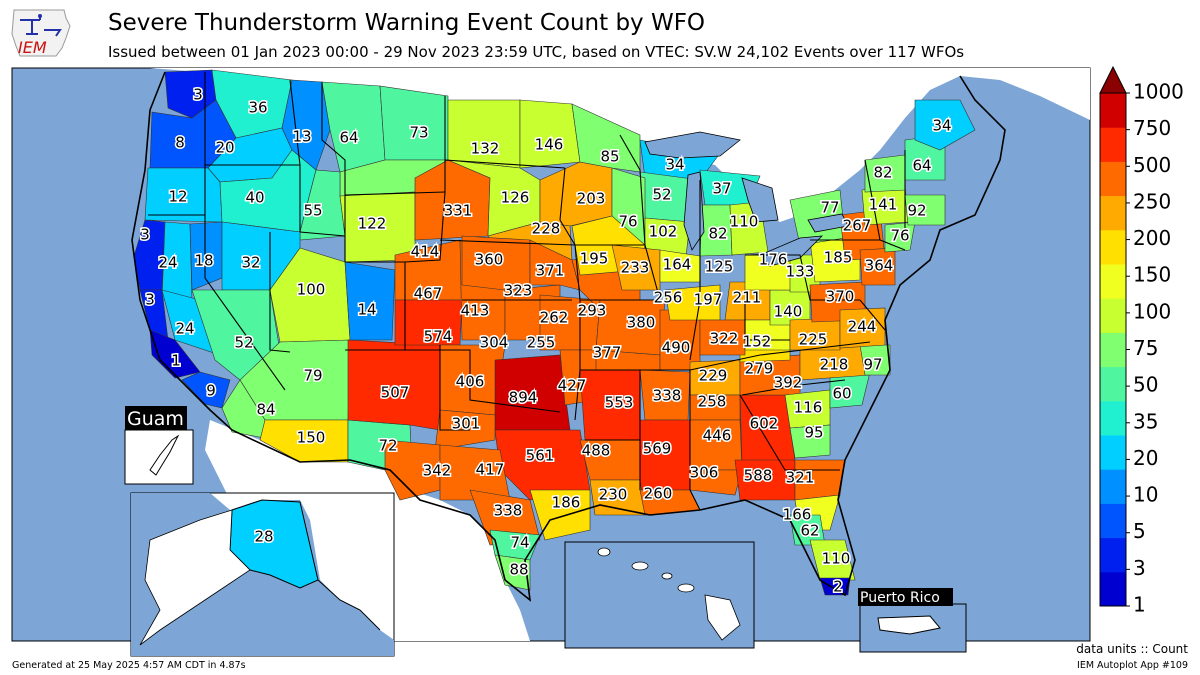 This screenshot has width=1200, height=675. Describe the element at coordinates (1113, 79) in the screenshot. I see `colorbar-extend-arrow` at that location.